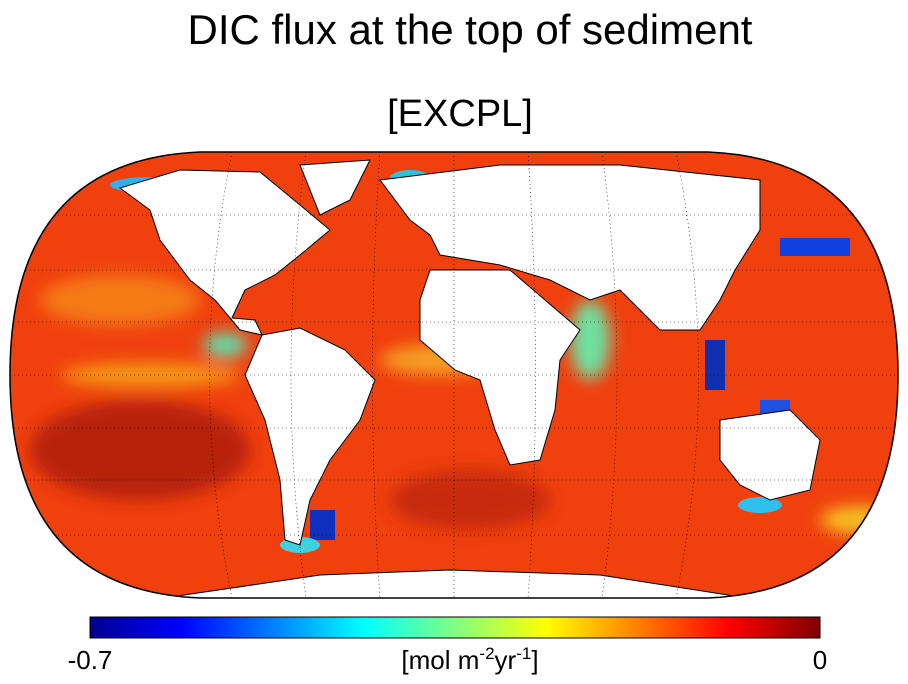  Describe the element at coordinates (570, 247) in the screenshot. I see `eurasia` at that location.